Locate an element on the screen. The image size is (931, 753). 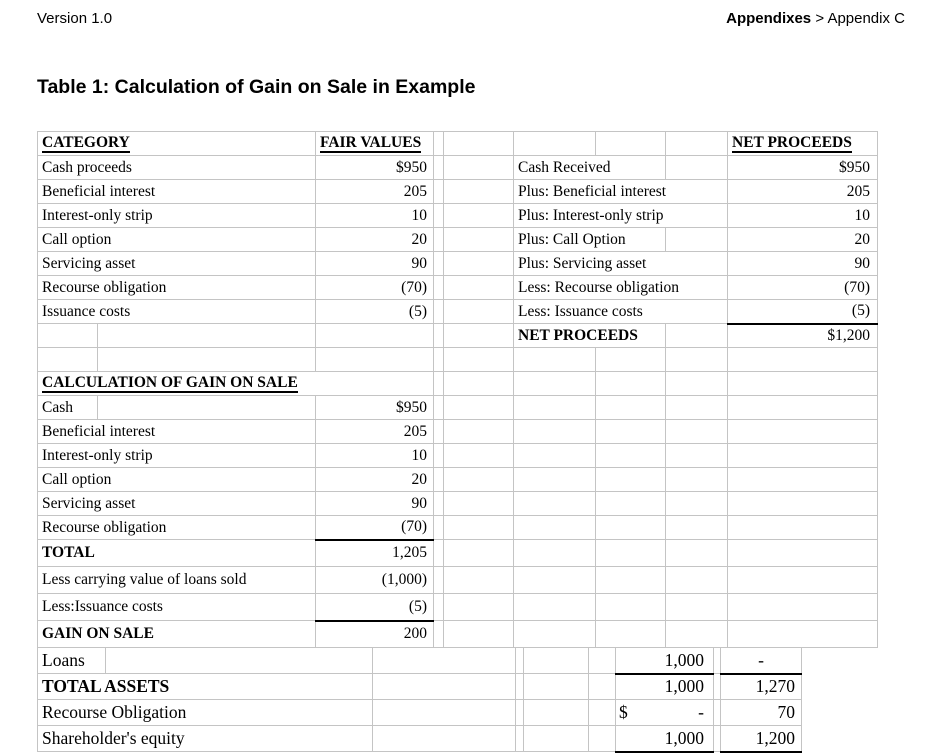
row-label: Plus: Interest-only strip is located at coordinates (620, 215).